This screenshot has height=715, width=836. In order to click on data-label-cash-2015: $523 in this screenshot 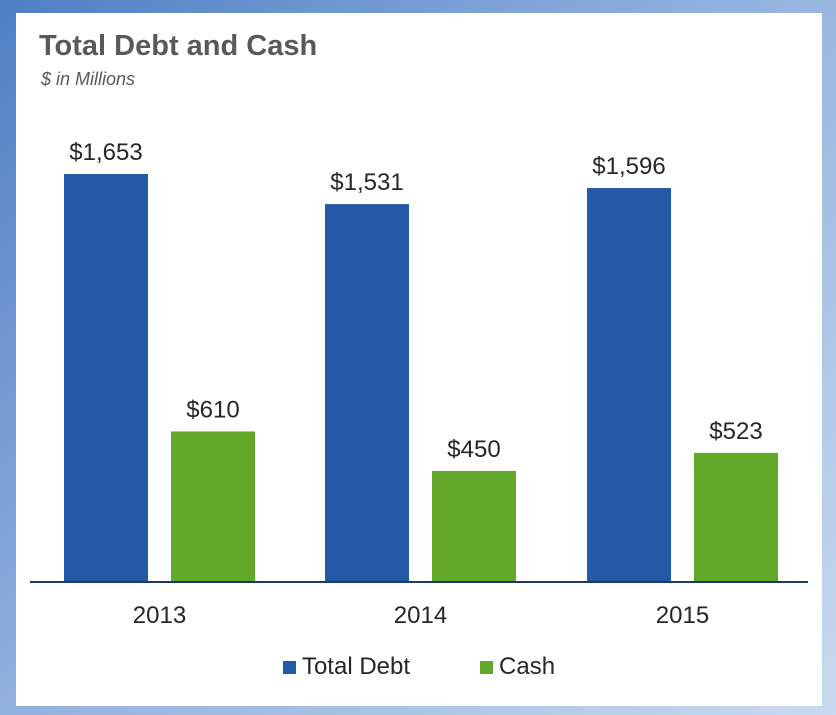, I will do `click(735, 431)`.